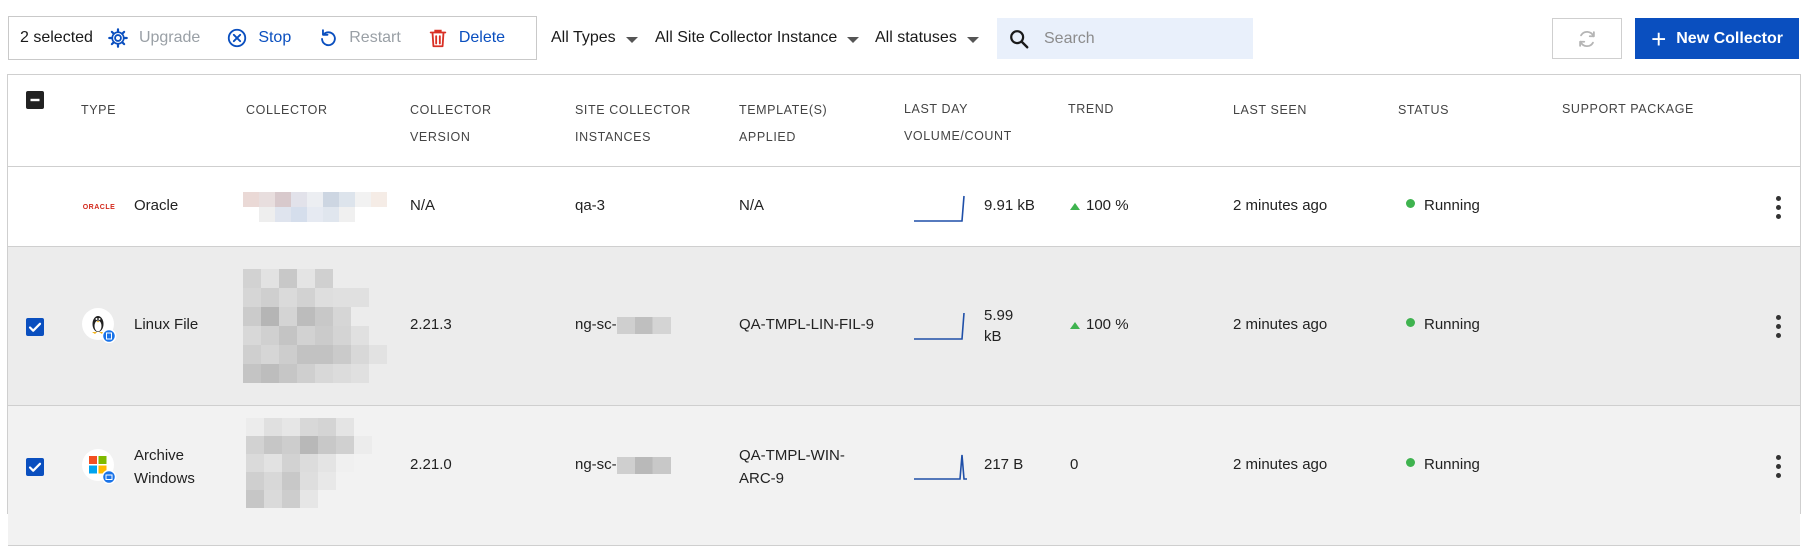 The height and width of the screenshot is (546, 1807). Describe the element at coordinates (596, 324) in the screenshot. I see `site-prefix: ng-sc-` at that location.